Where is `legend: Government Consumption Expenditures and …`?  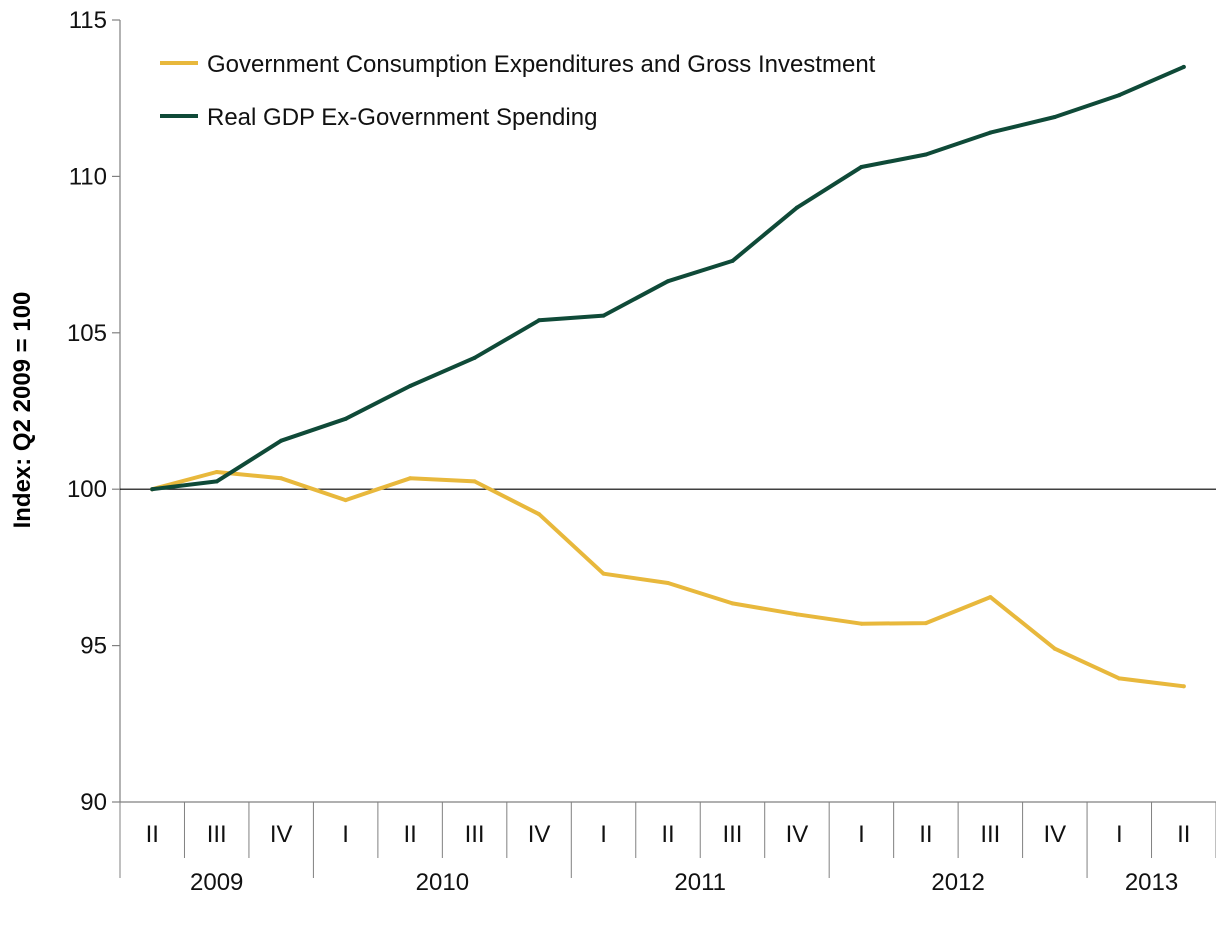 legend: Government Consumption Expenditures and … is located at coordinates (518, 91).